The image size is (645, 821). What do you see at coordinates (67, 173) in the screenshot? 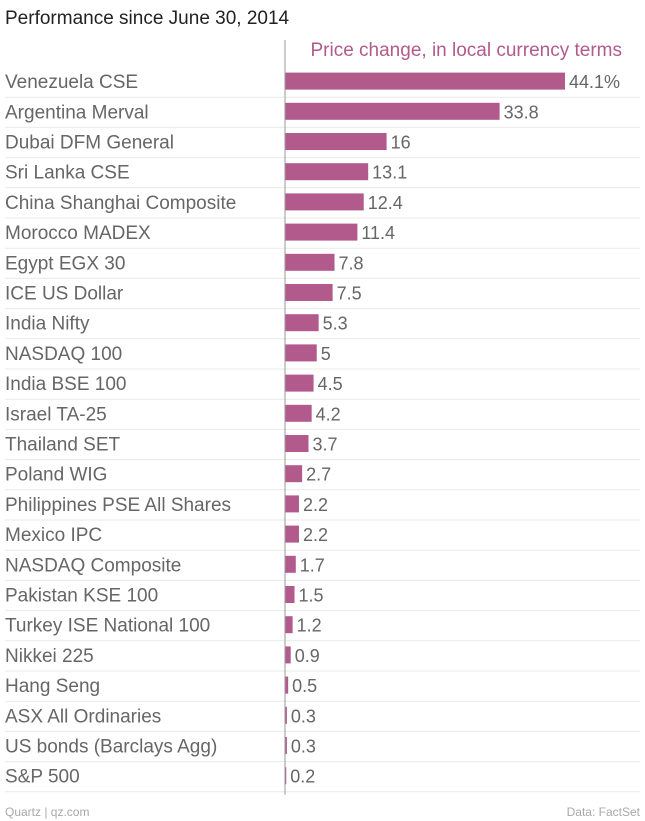
I see `category-label: Sri Lanka CSE` at bounding box center [67, 173].